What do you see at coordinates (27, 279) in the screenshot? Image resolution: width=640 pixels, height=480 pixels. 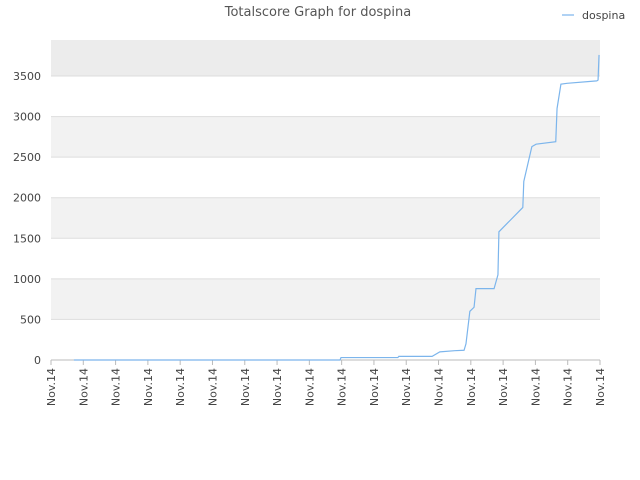 I see `y-tick-label: 1000` at bounding box center [27, 279].